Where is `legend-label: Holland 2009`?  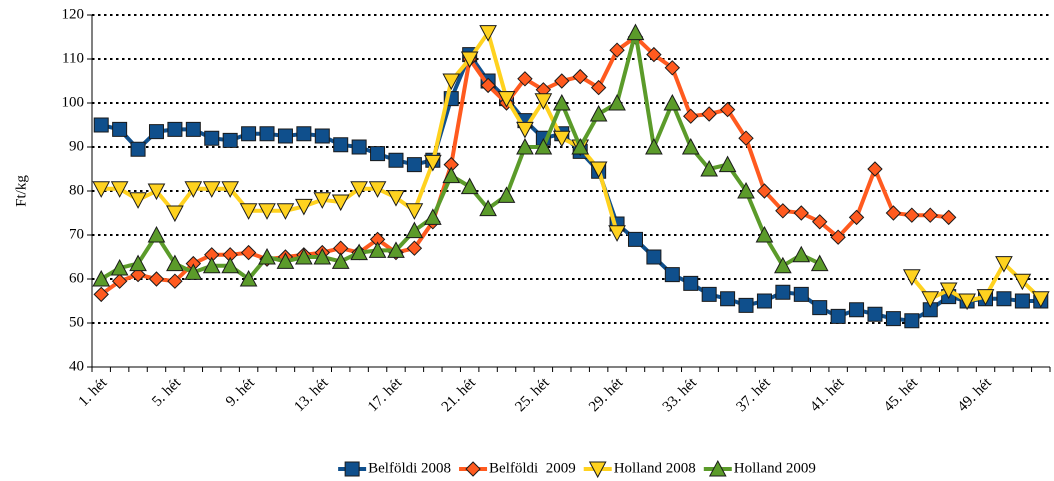 legend-label: Holland 2009 is located at coordinates (775, 468).